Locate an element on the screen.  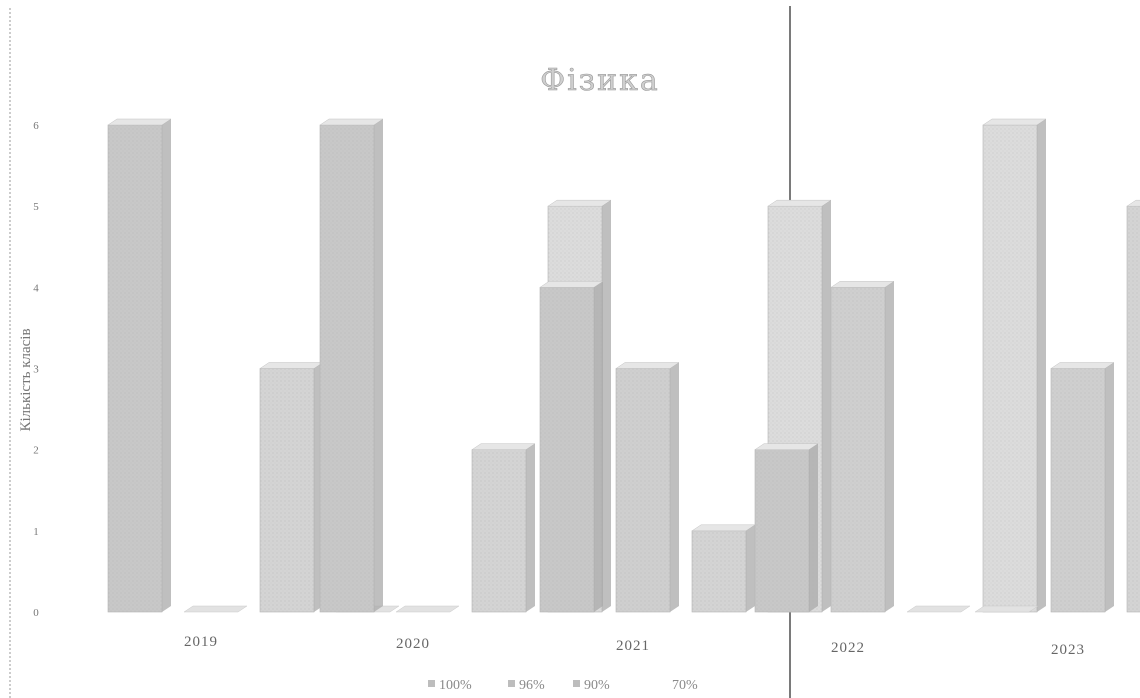
x-tick-label: 2020 is located at coordinates (413, 644).